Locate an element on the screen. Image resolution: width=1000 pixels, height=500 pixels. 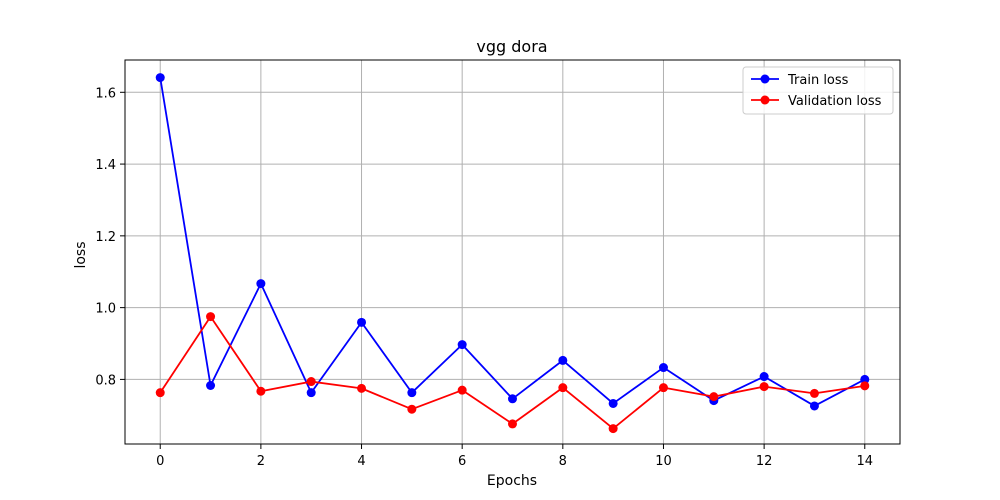
y-axis-title: loss is located at coordinates (81, 254).